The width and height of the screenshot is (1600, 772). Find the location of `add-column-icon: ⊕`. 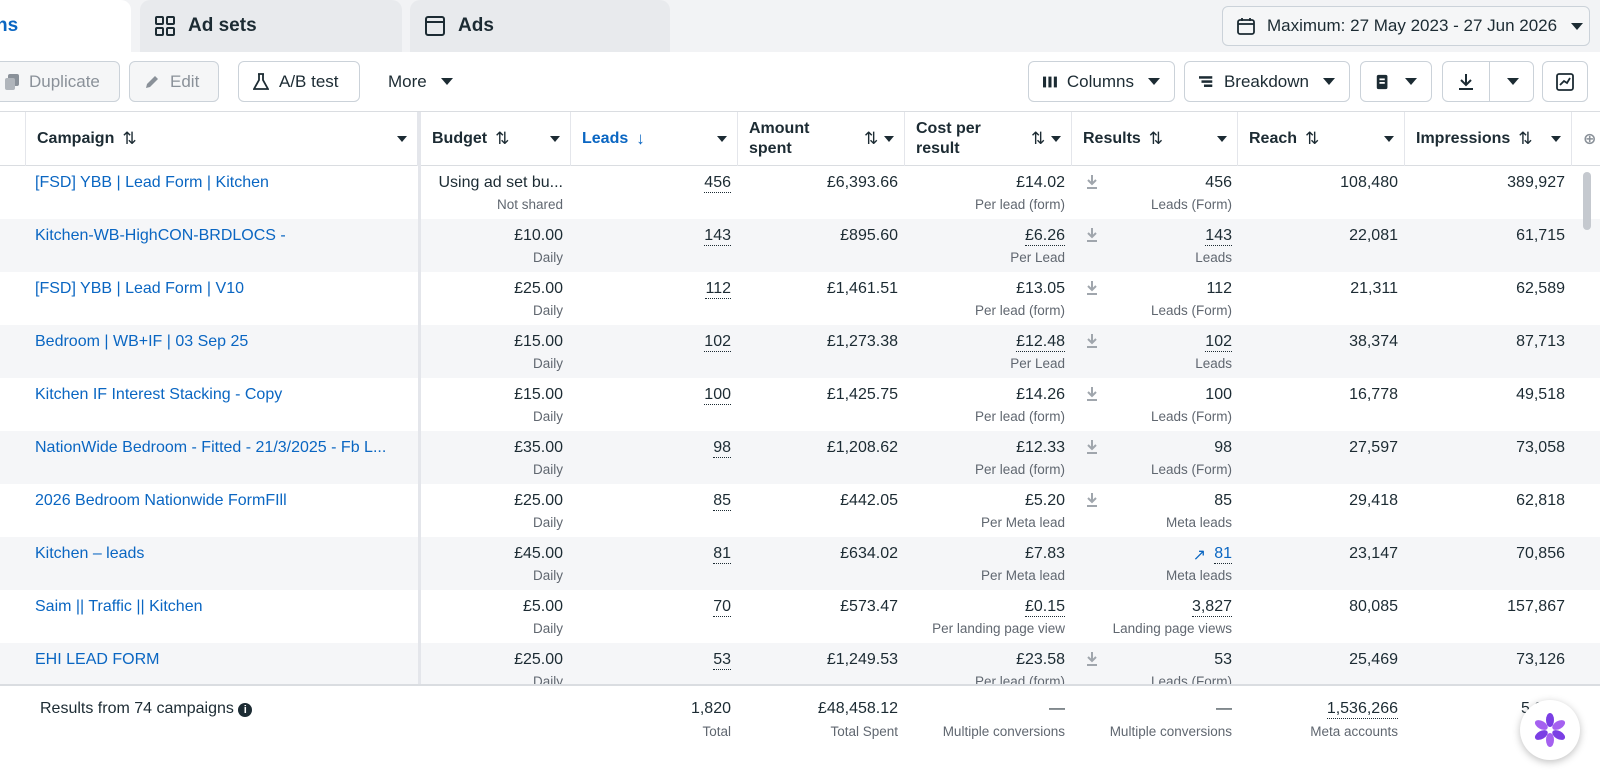

add-column-icon: ⊕ is located at coordinates (1590, 139).